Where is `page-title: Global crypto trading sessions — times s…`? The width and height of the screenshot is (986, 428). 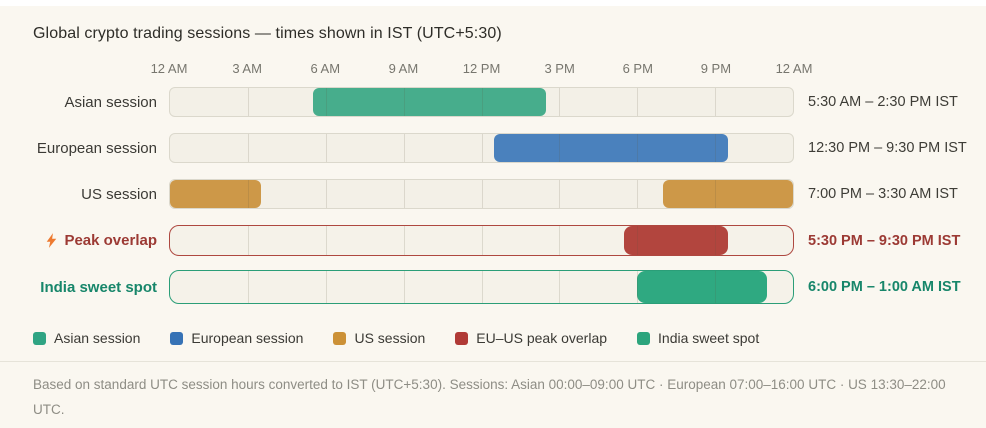 page-title: Global crypto trading sessions — times s… is located at coordinates (267, 33).